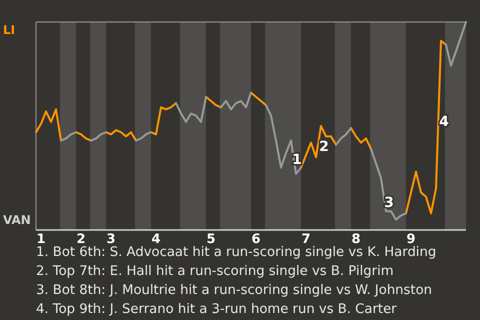 The width and height of the screenshot is (480, 320). What do you see at coordinates (256, 239) in the screenshot?
I see `x-tick-label: 6` at bounding box center [256, 239].